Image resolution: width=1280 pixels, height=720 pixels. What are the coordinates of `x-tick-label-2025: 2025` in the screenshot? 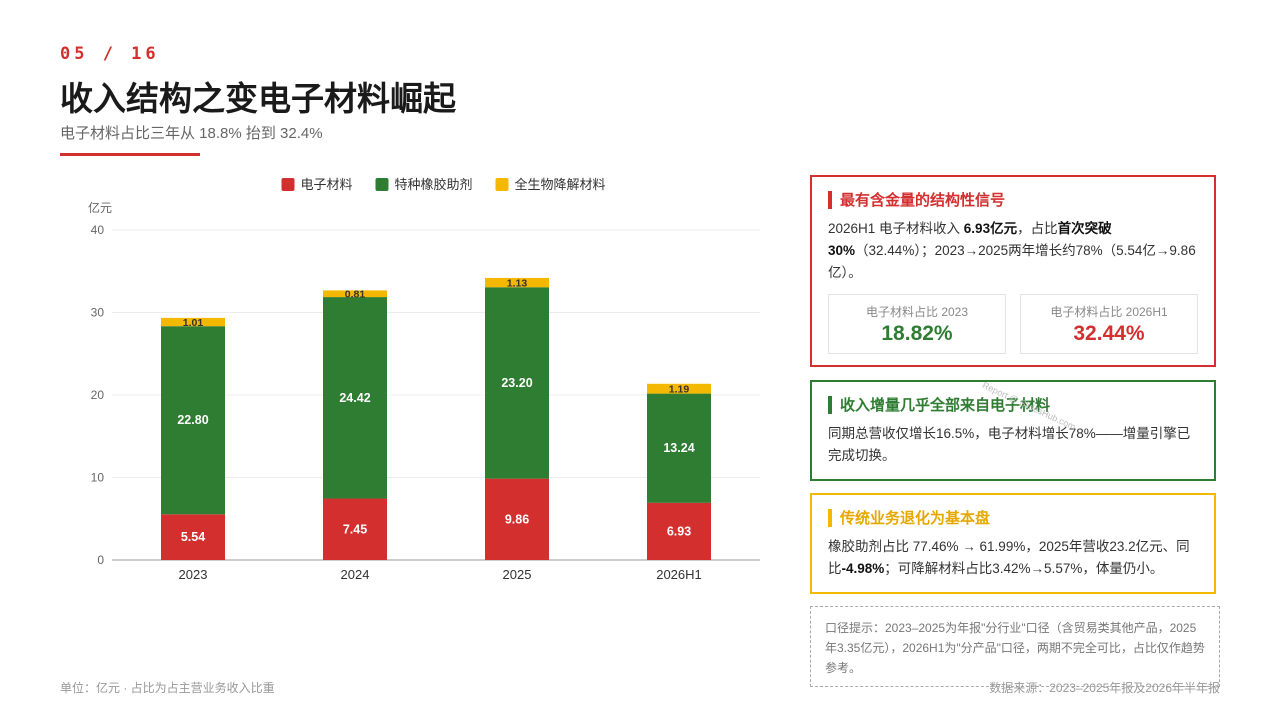 It's located at (517, 574).